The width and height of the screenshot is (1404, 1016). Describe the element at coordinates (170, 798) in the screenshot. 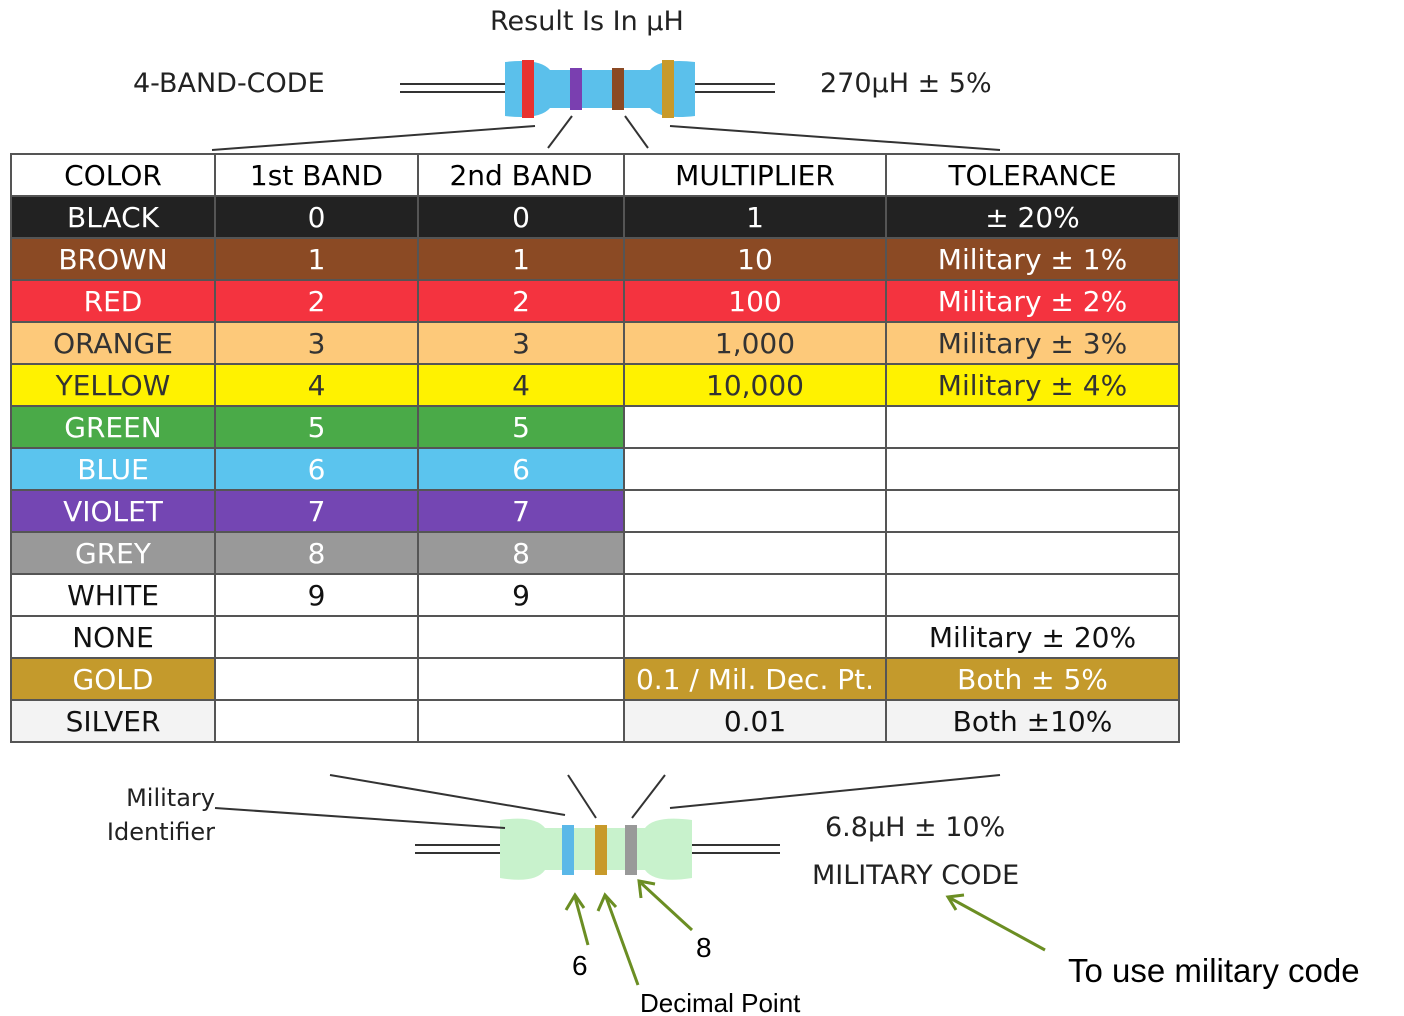

I see `military-identifier: Military` at that location.